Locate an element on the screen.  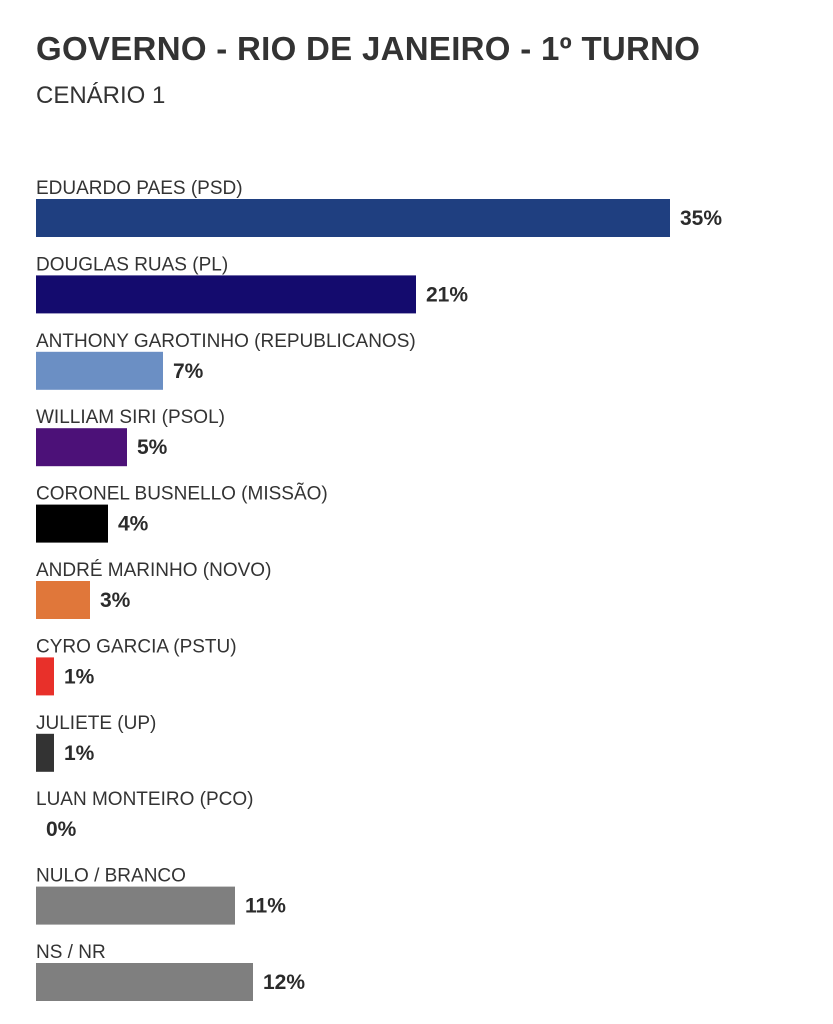
chart-title: GOVERNO - RIO DE JANEIRO - 1º TURNO is located at coordinates (368, 48).